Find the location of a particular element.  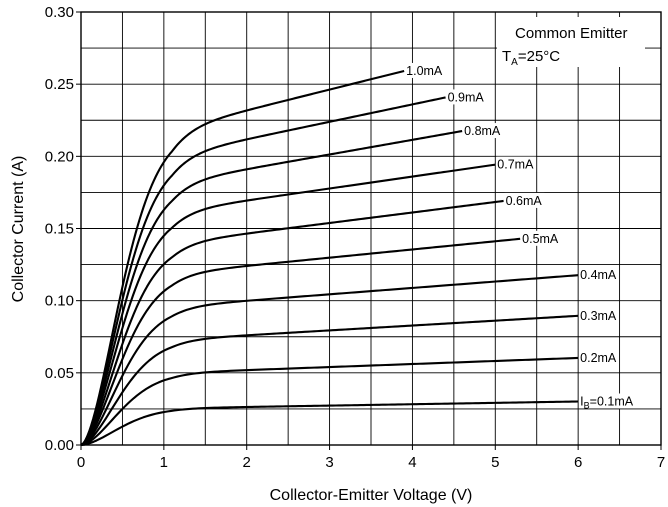

annotation-box: Common Emitter TA=25°C is located at coordinates (571, 42).